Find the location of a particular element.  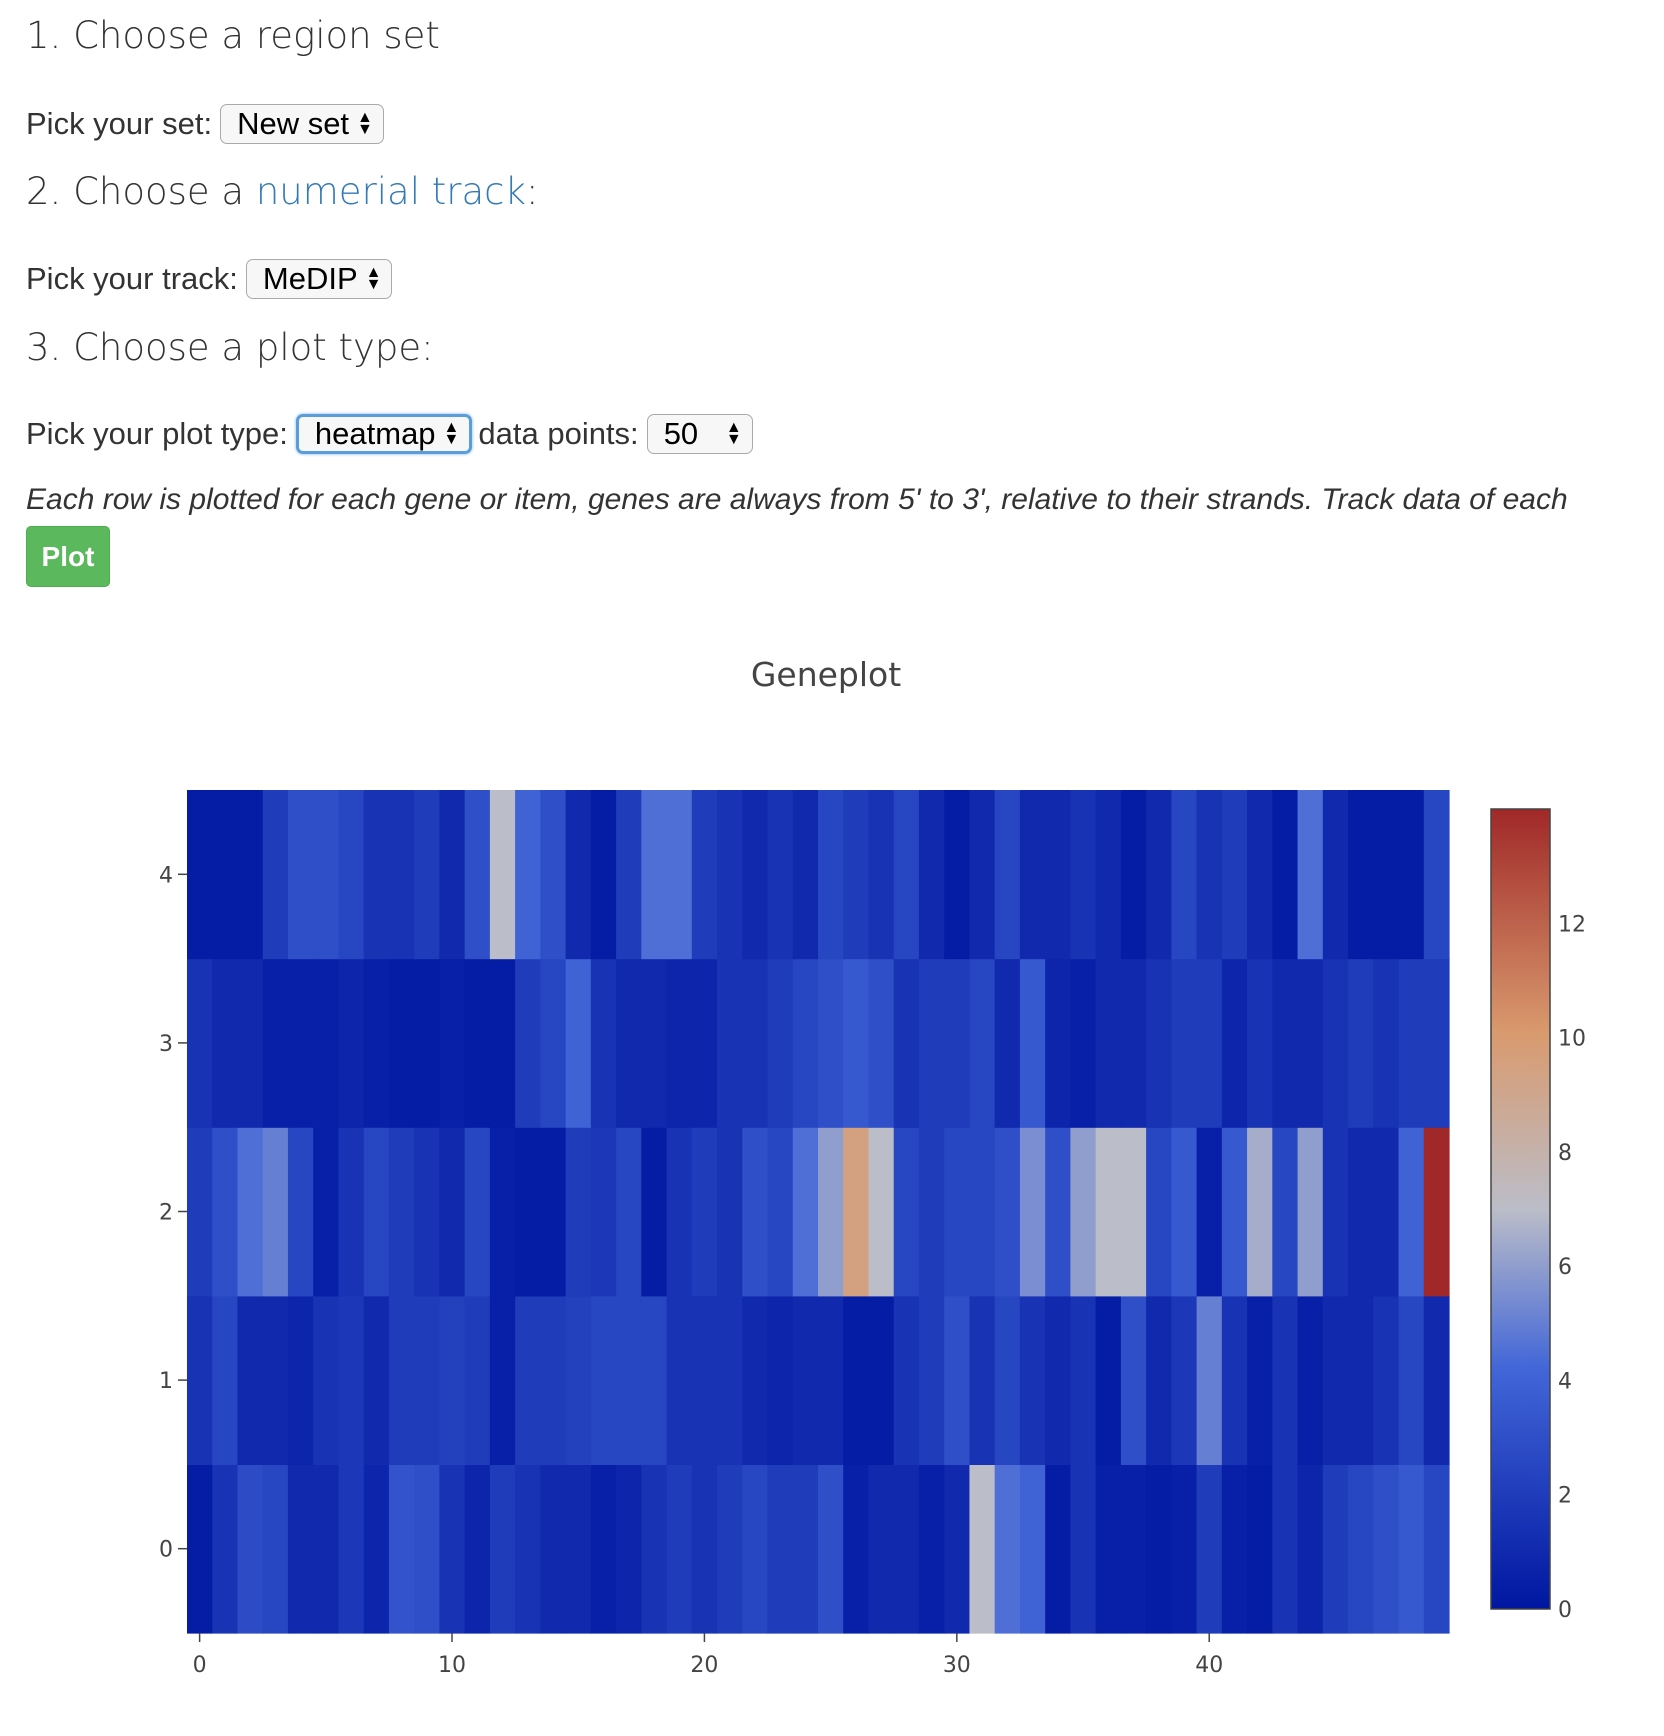

colorbar-tick-label: 12 is located at coordinates (1572, 924).